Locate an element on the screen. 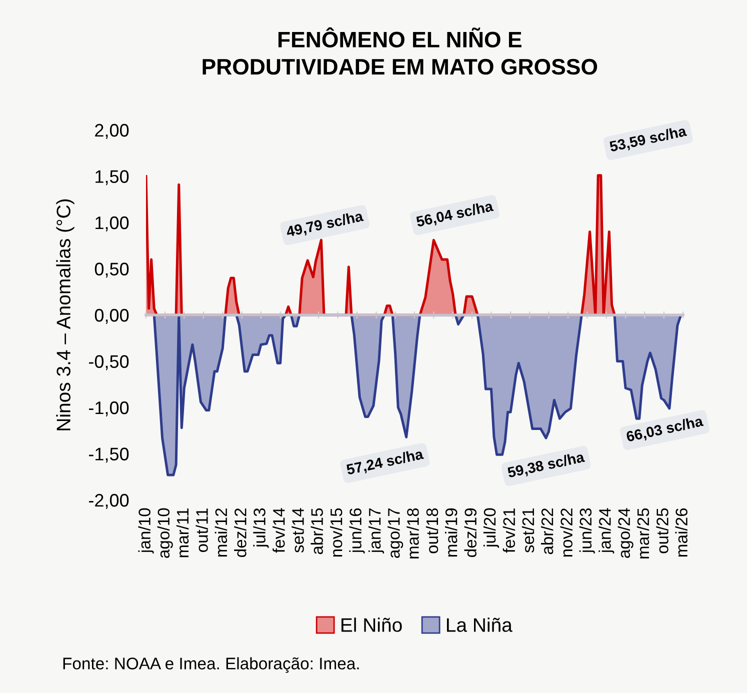 The image size is (747, 693). annotation: 66,03 sc/ha is located at coordinates (665, 429).